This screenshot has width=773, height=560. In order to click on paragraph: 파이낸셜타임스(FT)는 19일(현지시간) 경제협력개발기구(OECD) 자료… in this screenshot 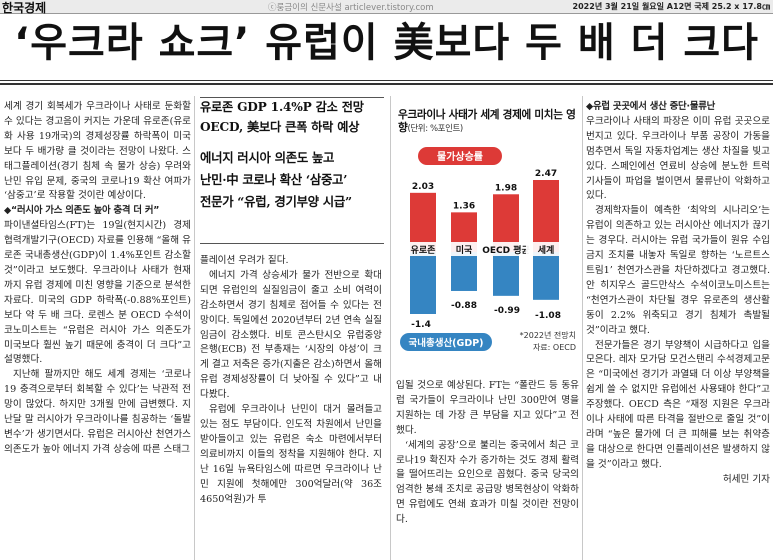, I will do `click(97, 293)`.